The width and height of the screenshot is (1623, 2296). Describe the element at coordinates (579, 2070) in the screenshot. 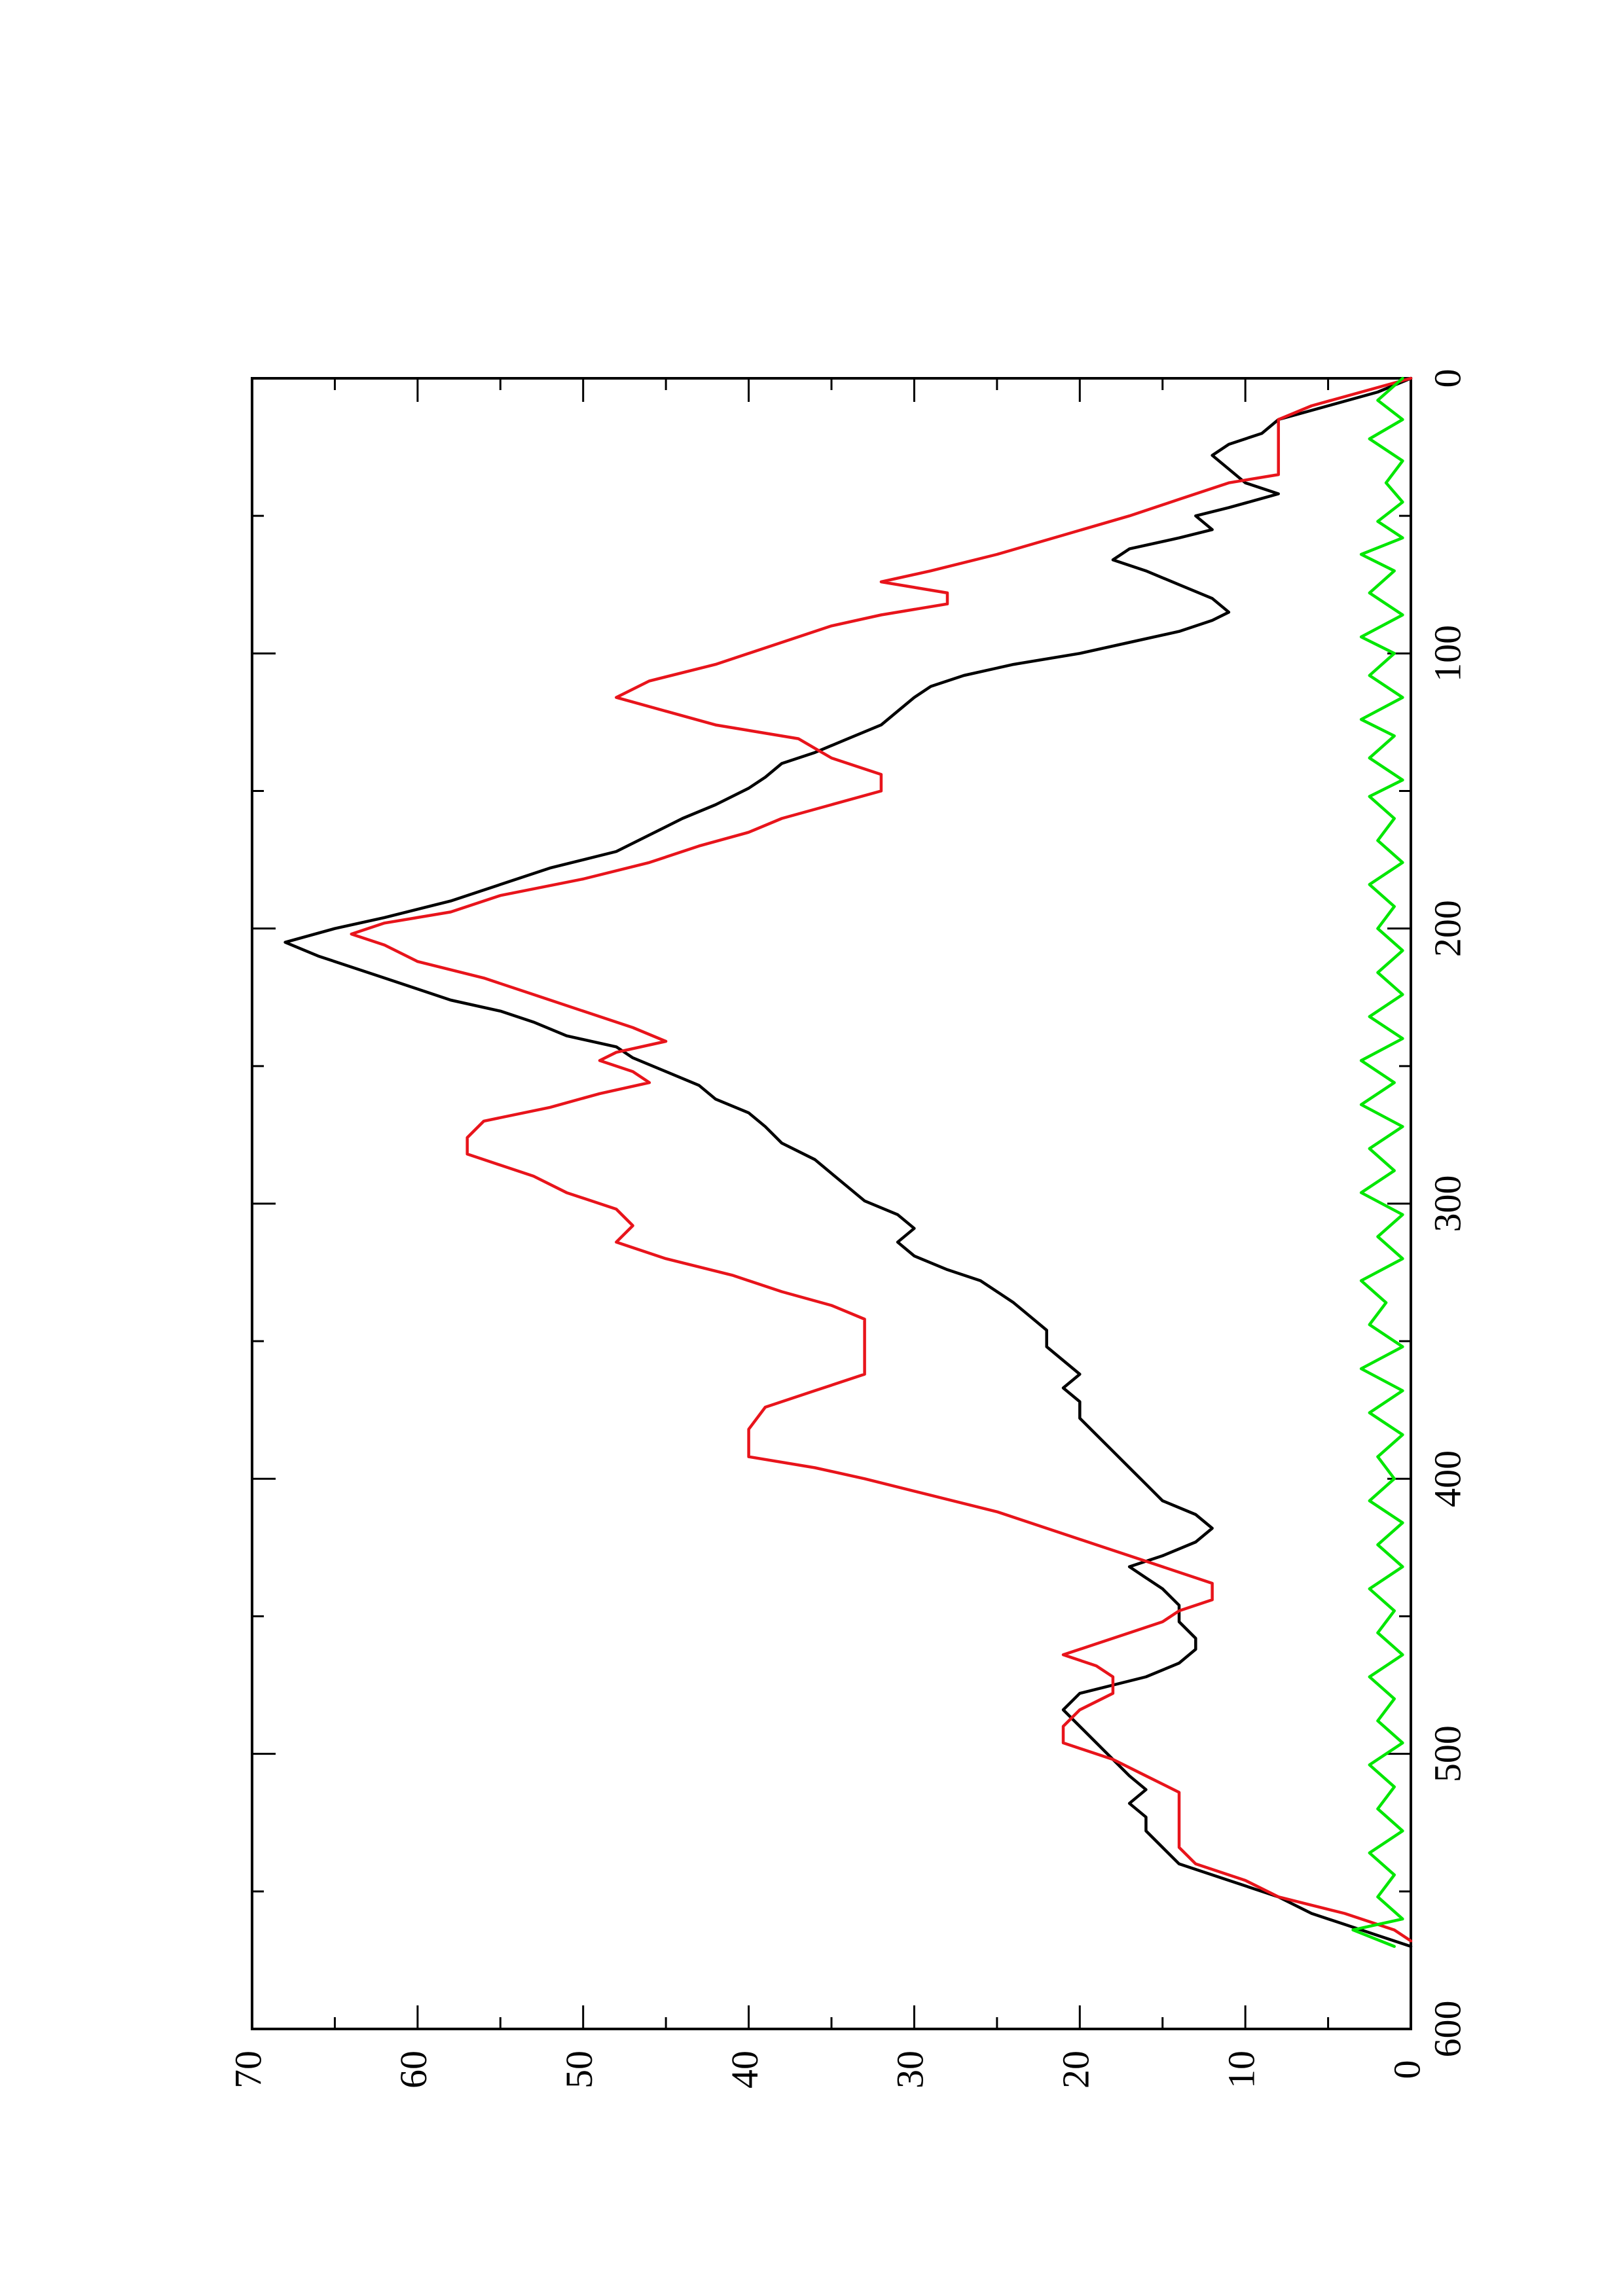

I see `y-tick-label: 50` at that location.